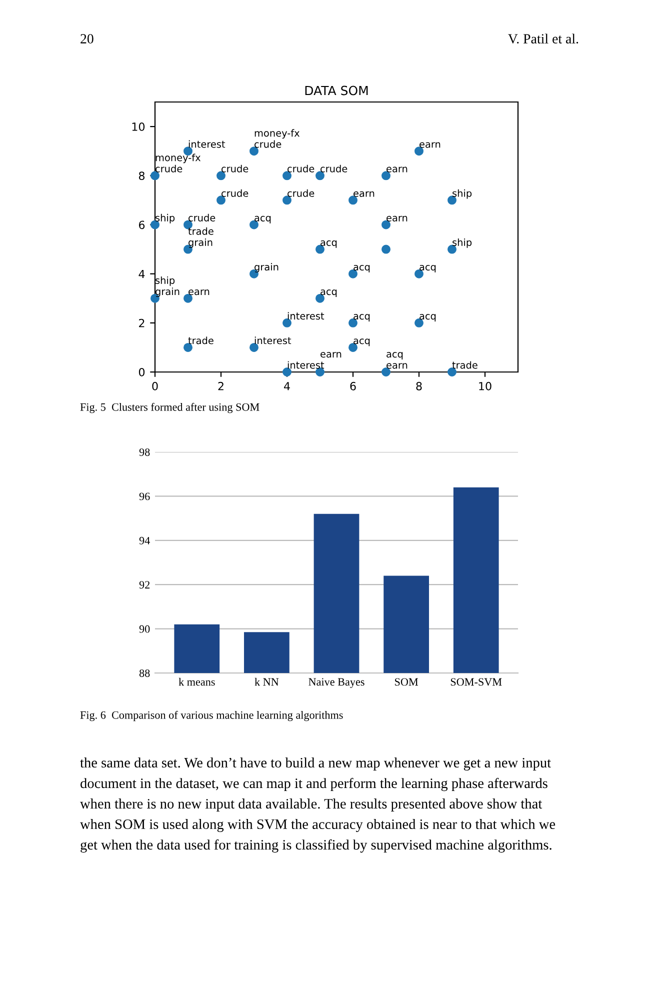  Describe the element at coordinates (144, 673) in the screenshot. I see `y-tick-label: 88` at that location.